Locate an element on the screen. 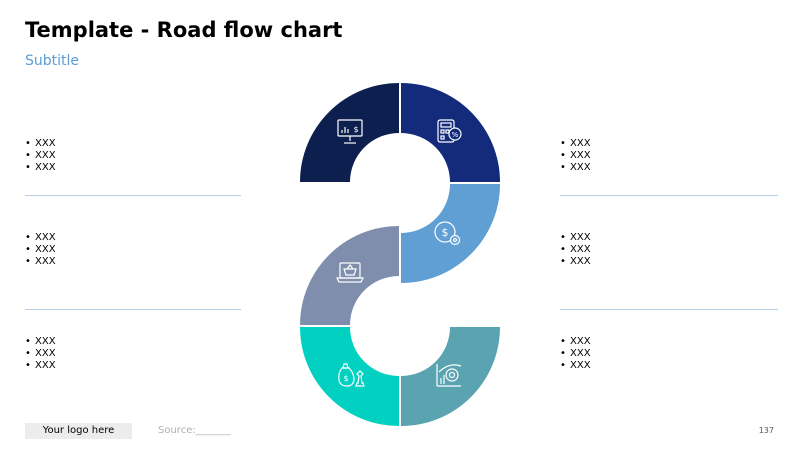  money-bag-chess-icon: $ is located at coordinates (351, 375).